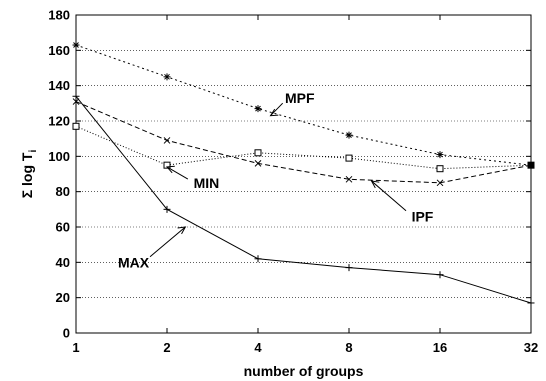 This screenshot has width=546, height=381. What do you see at coordinates (389, 196) in the screenshot?
I see `annotation-arrow-ipf` at bounding box center [389, 196].